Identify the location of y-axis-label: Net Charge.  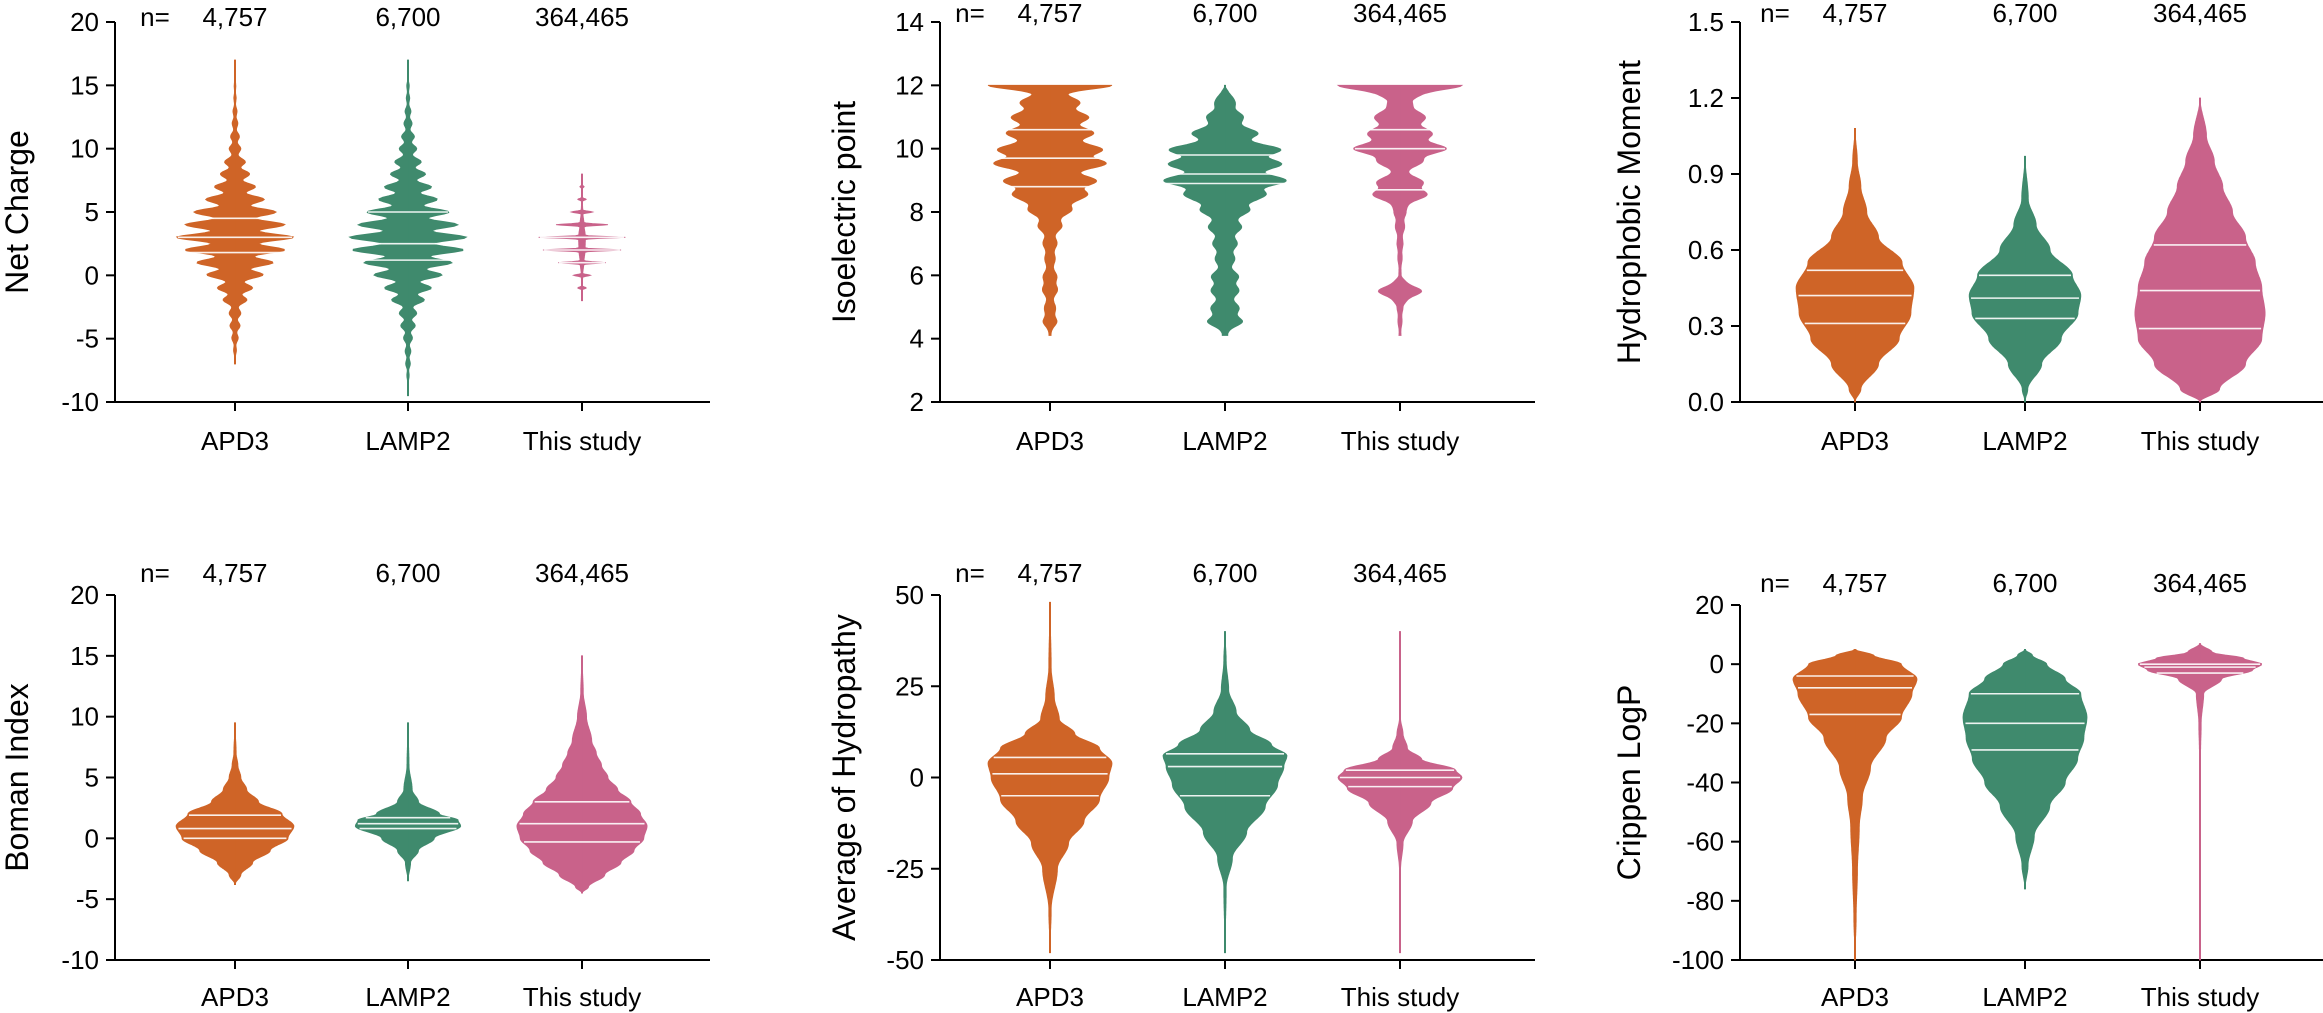
(17, 212).